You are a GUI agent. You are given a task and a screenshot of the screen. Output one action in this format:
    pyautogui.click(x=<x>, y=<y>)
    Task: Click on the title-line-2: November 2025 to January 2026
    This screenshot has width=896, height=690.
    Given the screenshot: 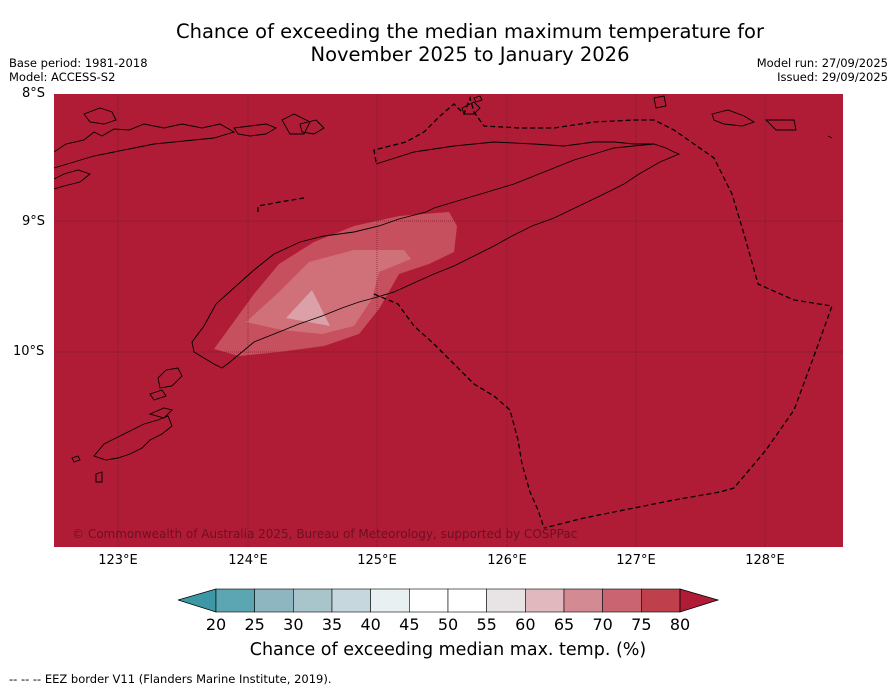 What is the action you would take?
    pyautogui.click(x=470, y=54)
    